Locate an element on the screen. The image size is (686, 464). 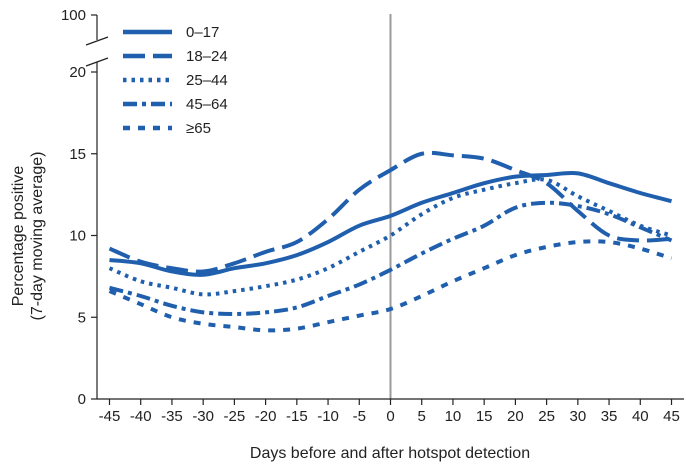
y-tick-label: 0 is located at coordinates (82, 399).